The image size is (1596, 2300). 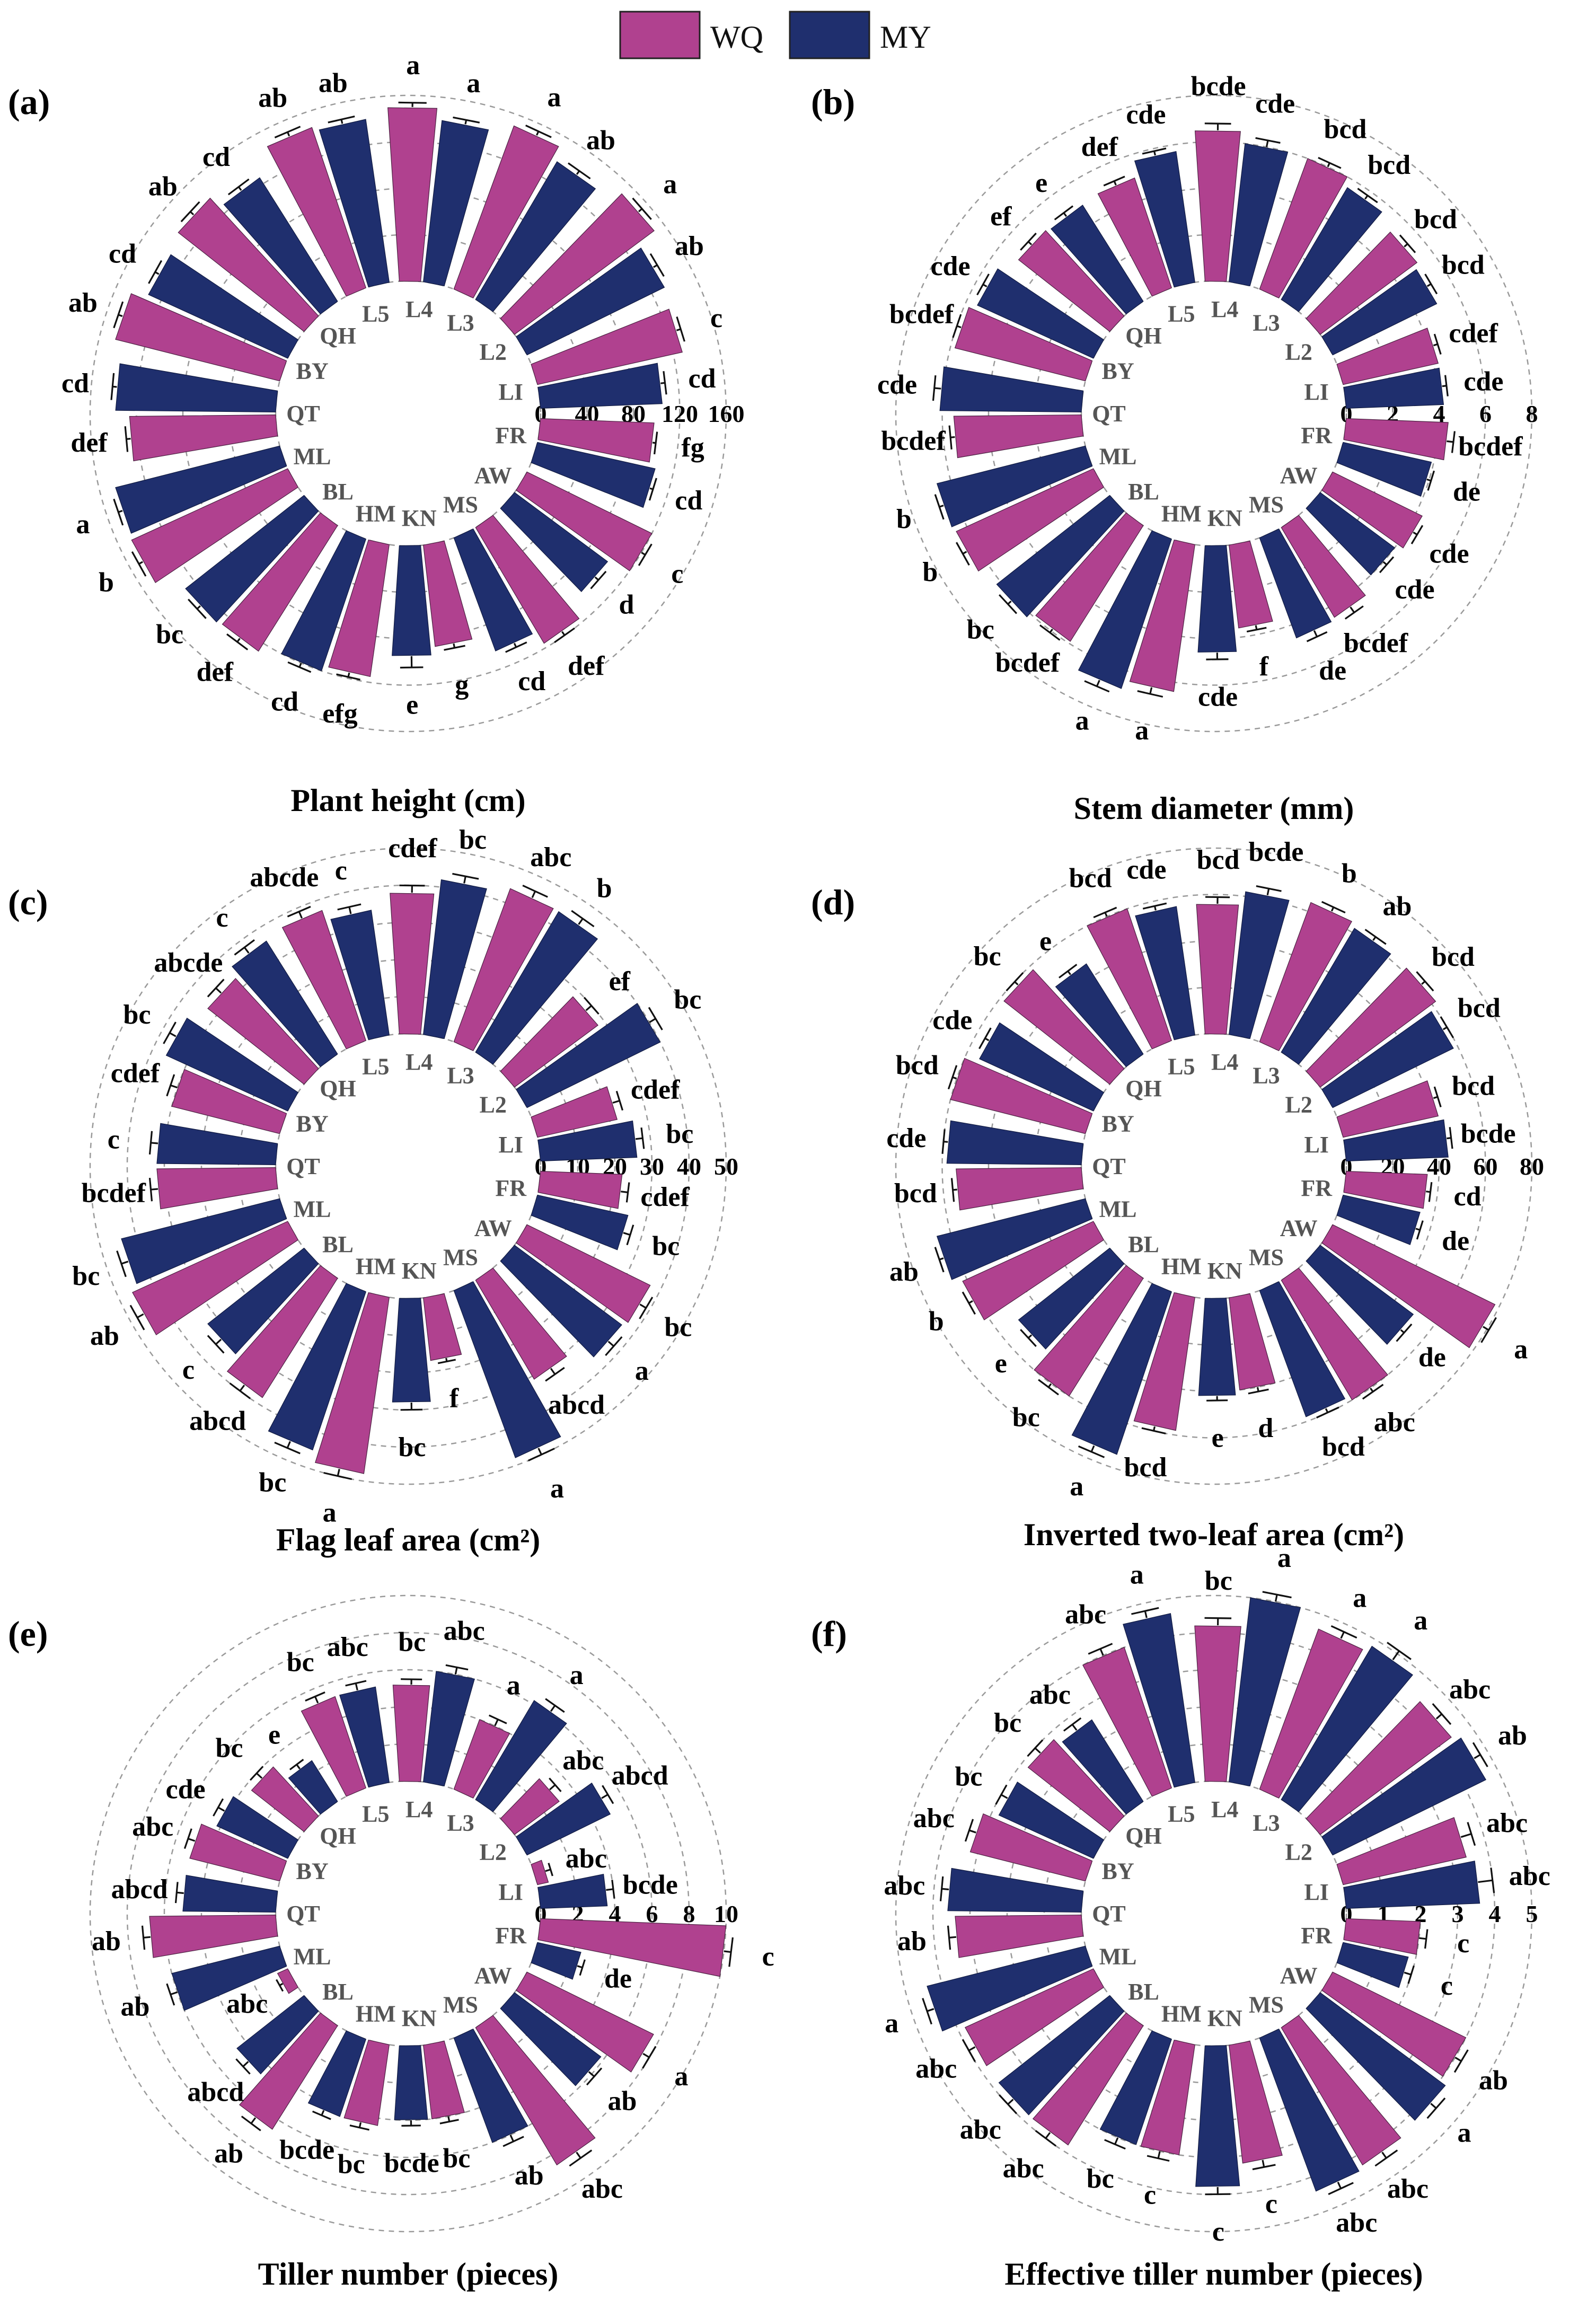 I want to click on category-label: L2, so click(x=1298, y=352).